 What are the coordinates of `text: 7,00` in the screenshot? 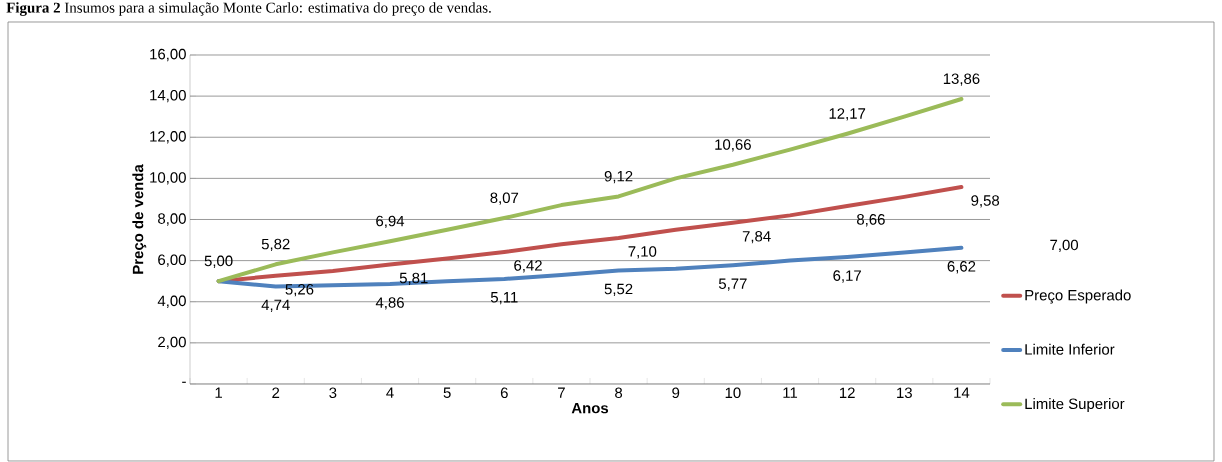 It's located at (1064, 245).